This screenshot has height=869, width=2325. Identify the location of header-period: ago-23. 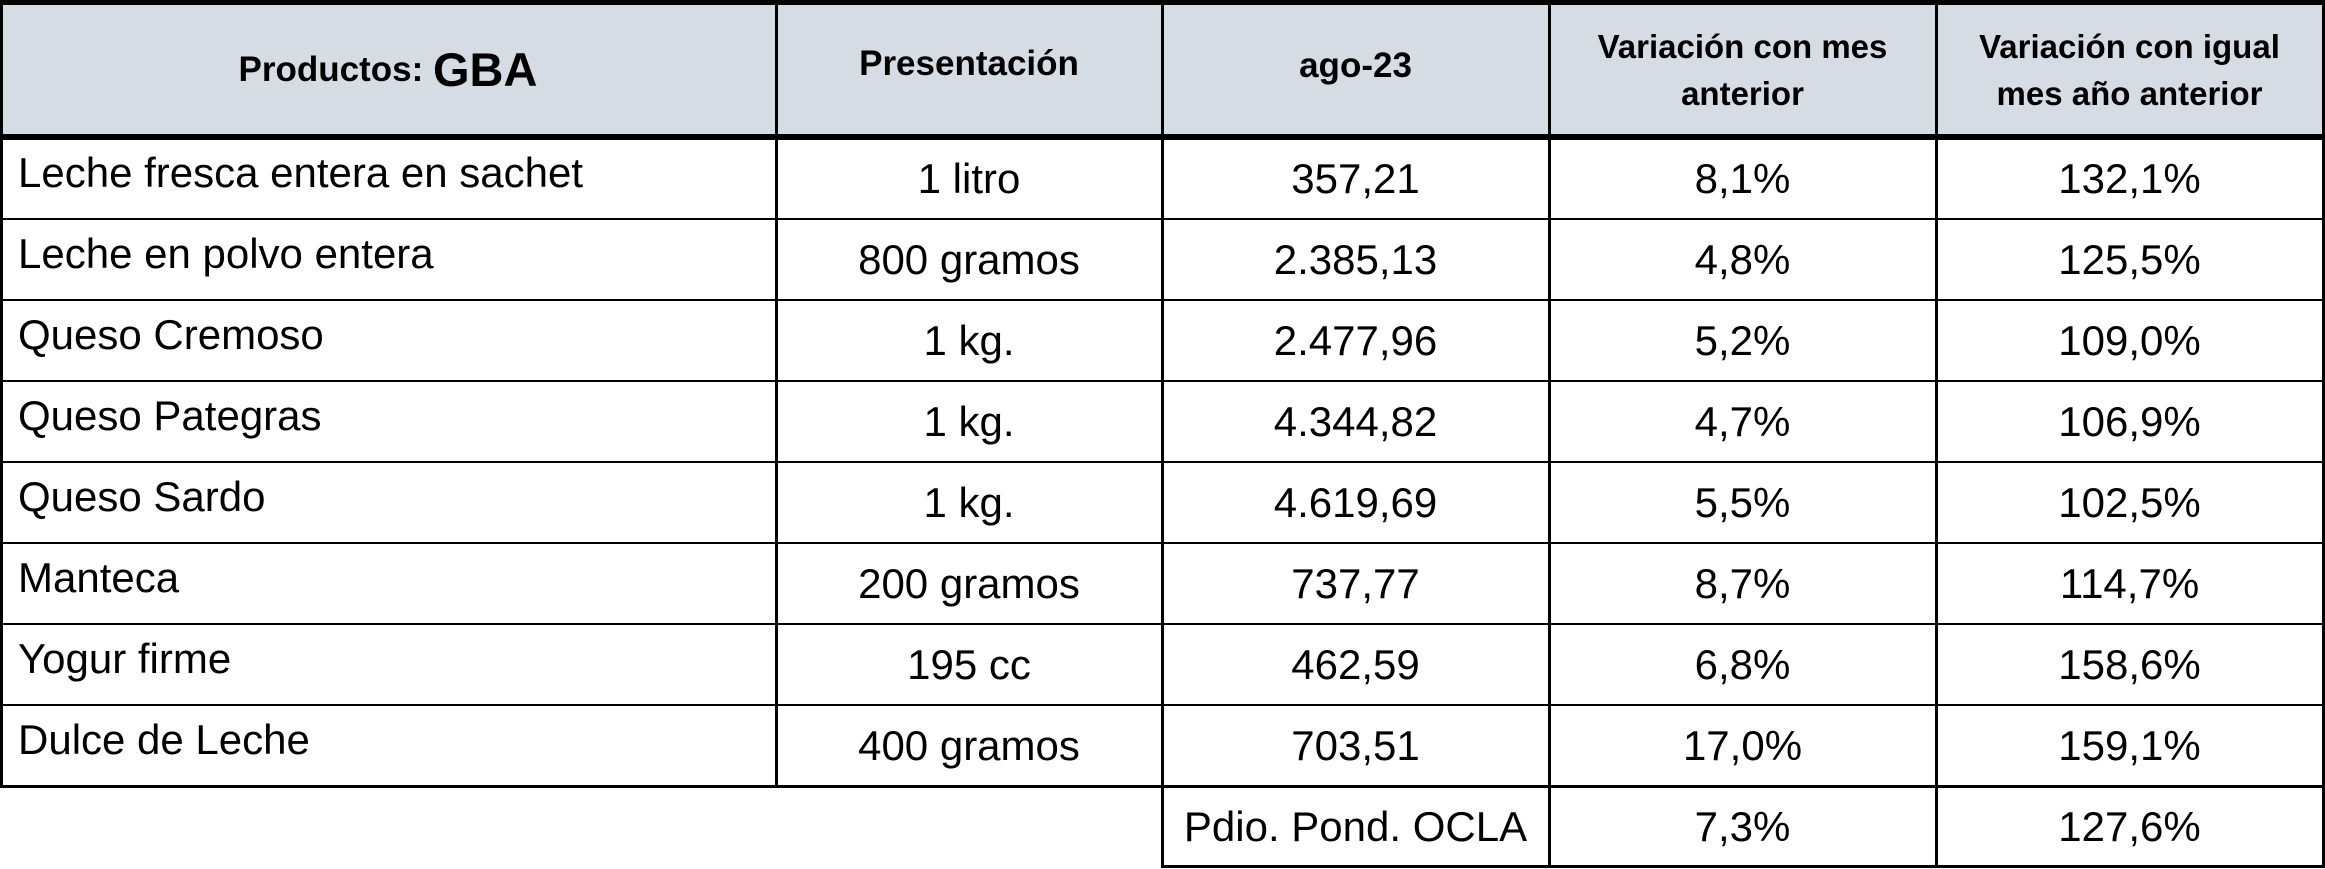
(1355, 66).